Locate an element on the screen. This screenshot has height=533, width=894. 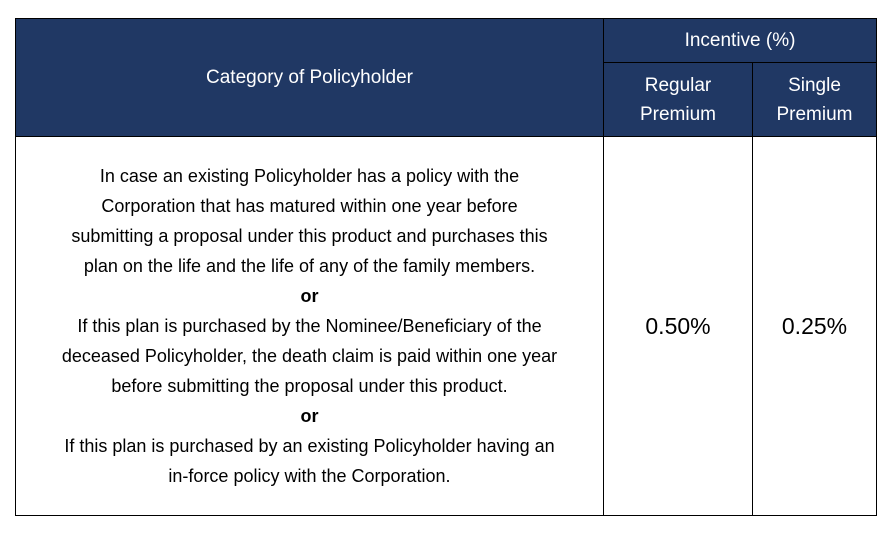
category-text-line: in-force policy with the Corporation. is located at coordinates (309, 476).